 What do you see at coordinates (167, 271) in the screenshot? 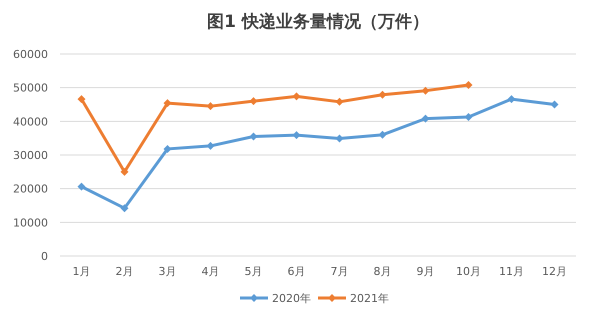
I see `x-tick-label: 3月` at bounding box center [167, 271].